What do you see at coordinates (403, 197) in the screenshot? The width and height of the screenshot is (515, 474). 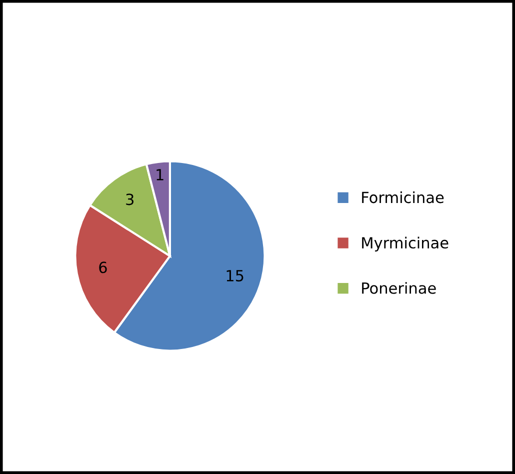 I see `legend-label: Formicinae` at bounding box center [403, 197].